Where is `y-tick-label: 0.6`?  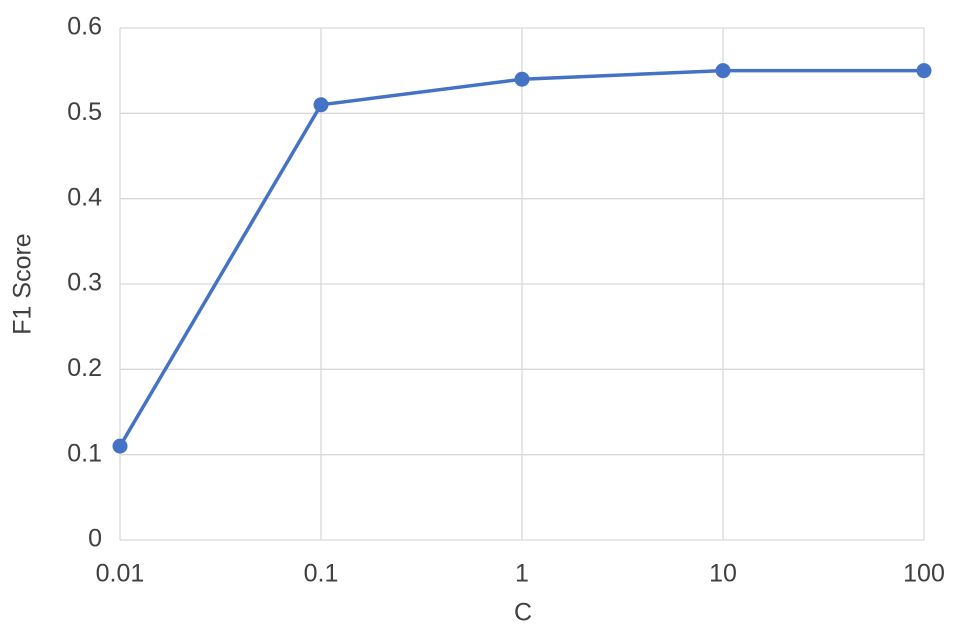
y-tick-label: 0.6 is located at coordinates (84, 27).